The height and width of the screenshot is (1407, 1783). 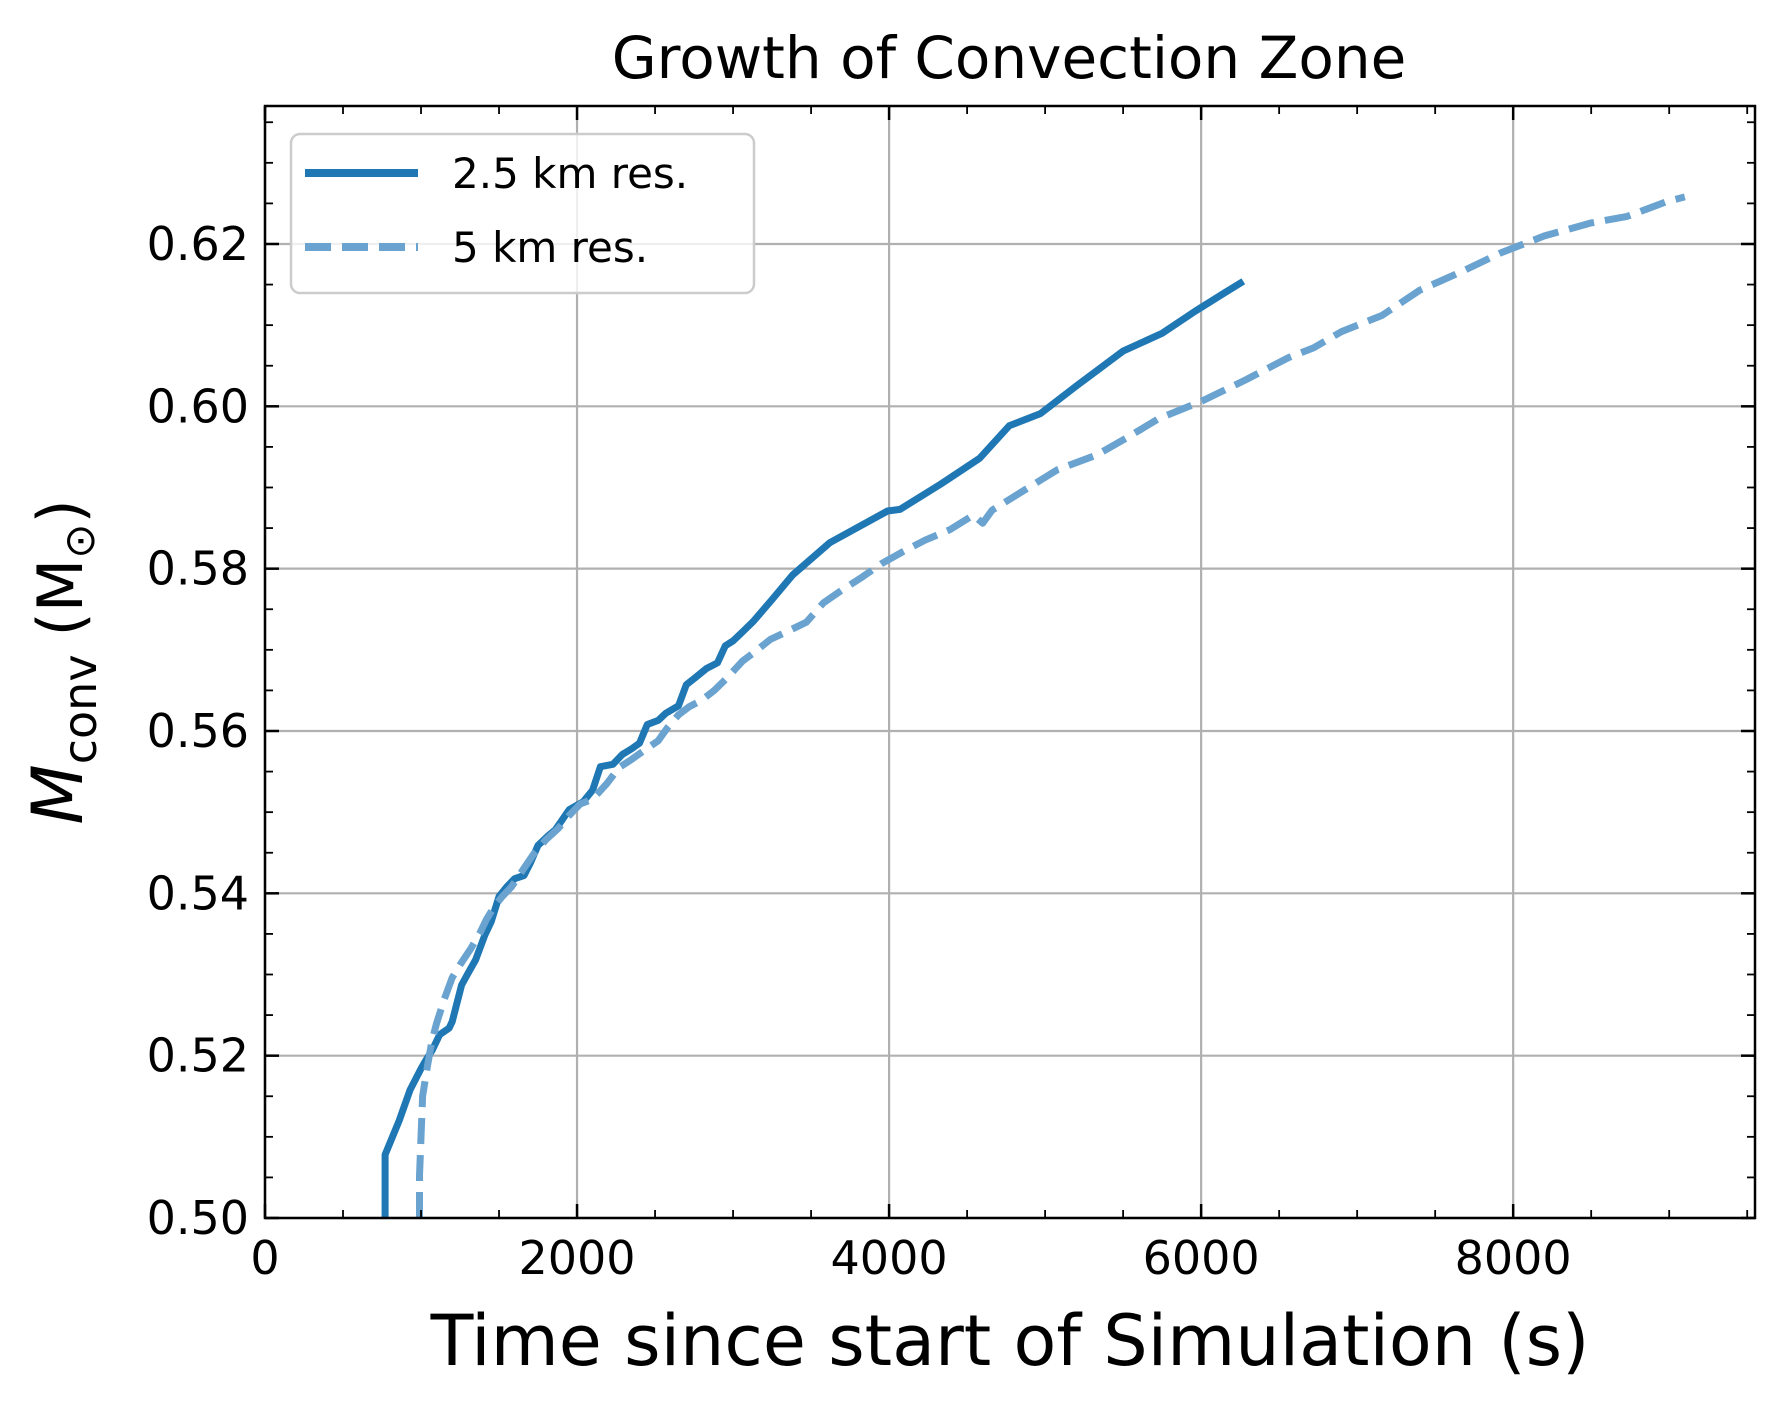 I want to click on y-axis-label-close: ), so click(x=60, y=511).